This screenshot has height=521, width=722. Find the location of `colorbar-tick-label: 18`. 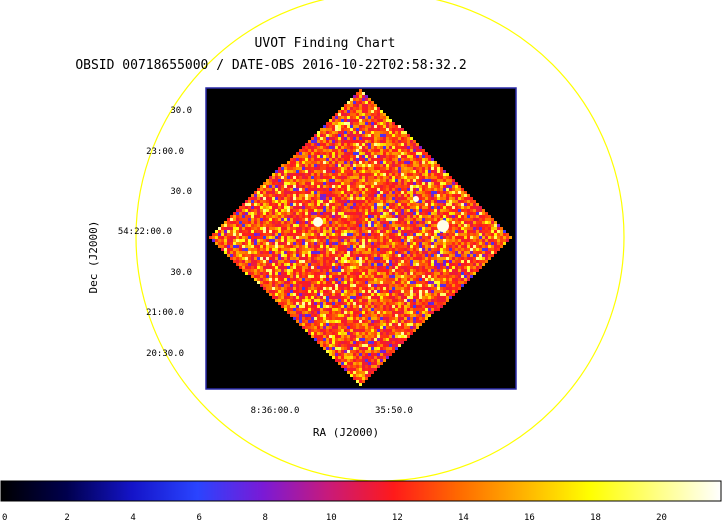

colorbar-tick-label: 18 is located at coordinates (595, 517).